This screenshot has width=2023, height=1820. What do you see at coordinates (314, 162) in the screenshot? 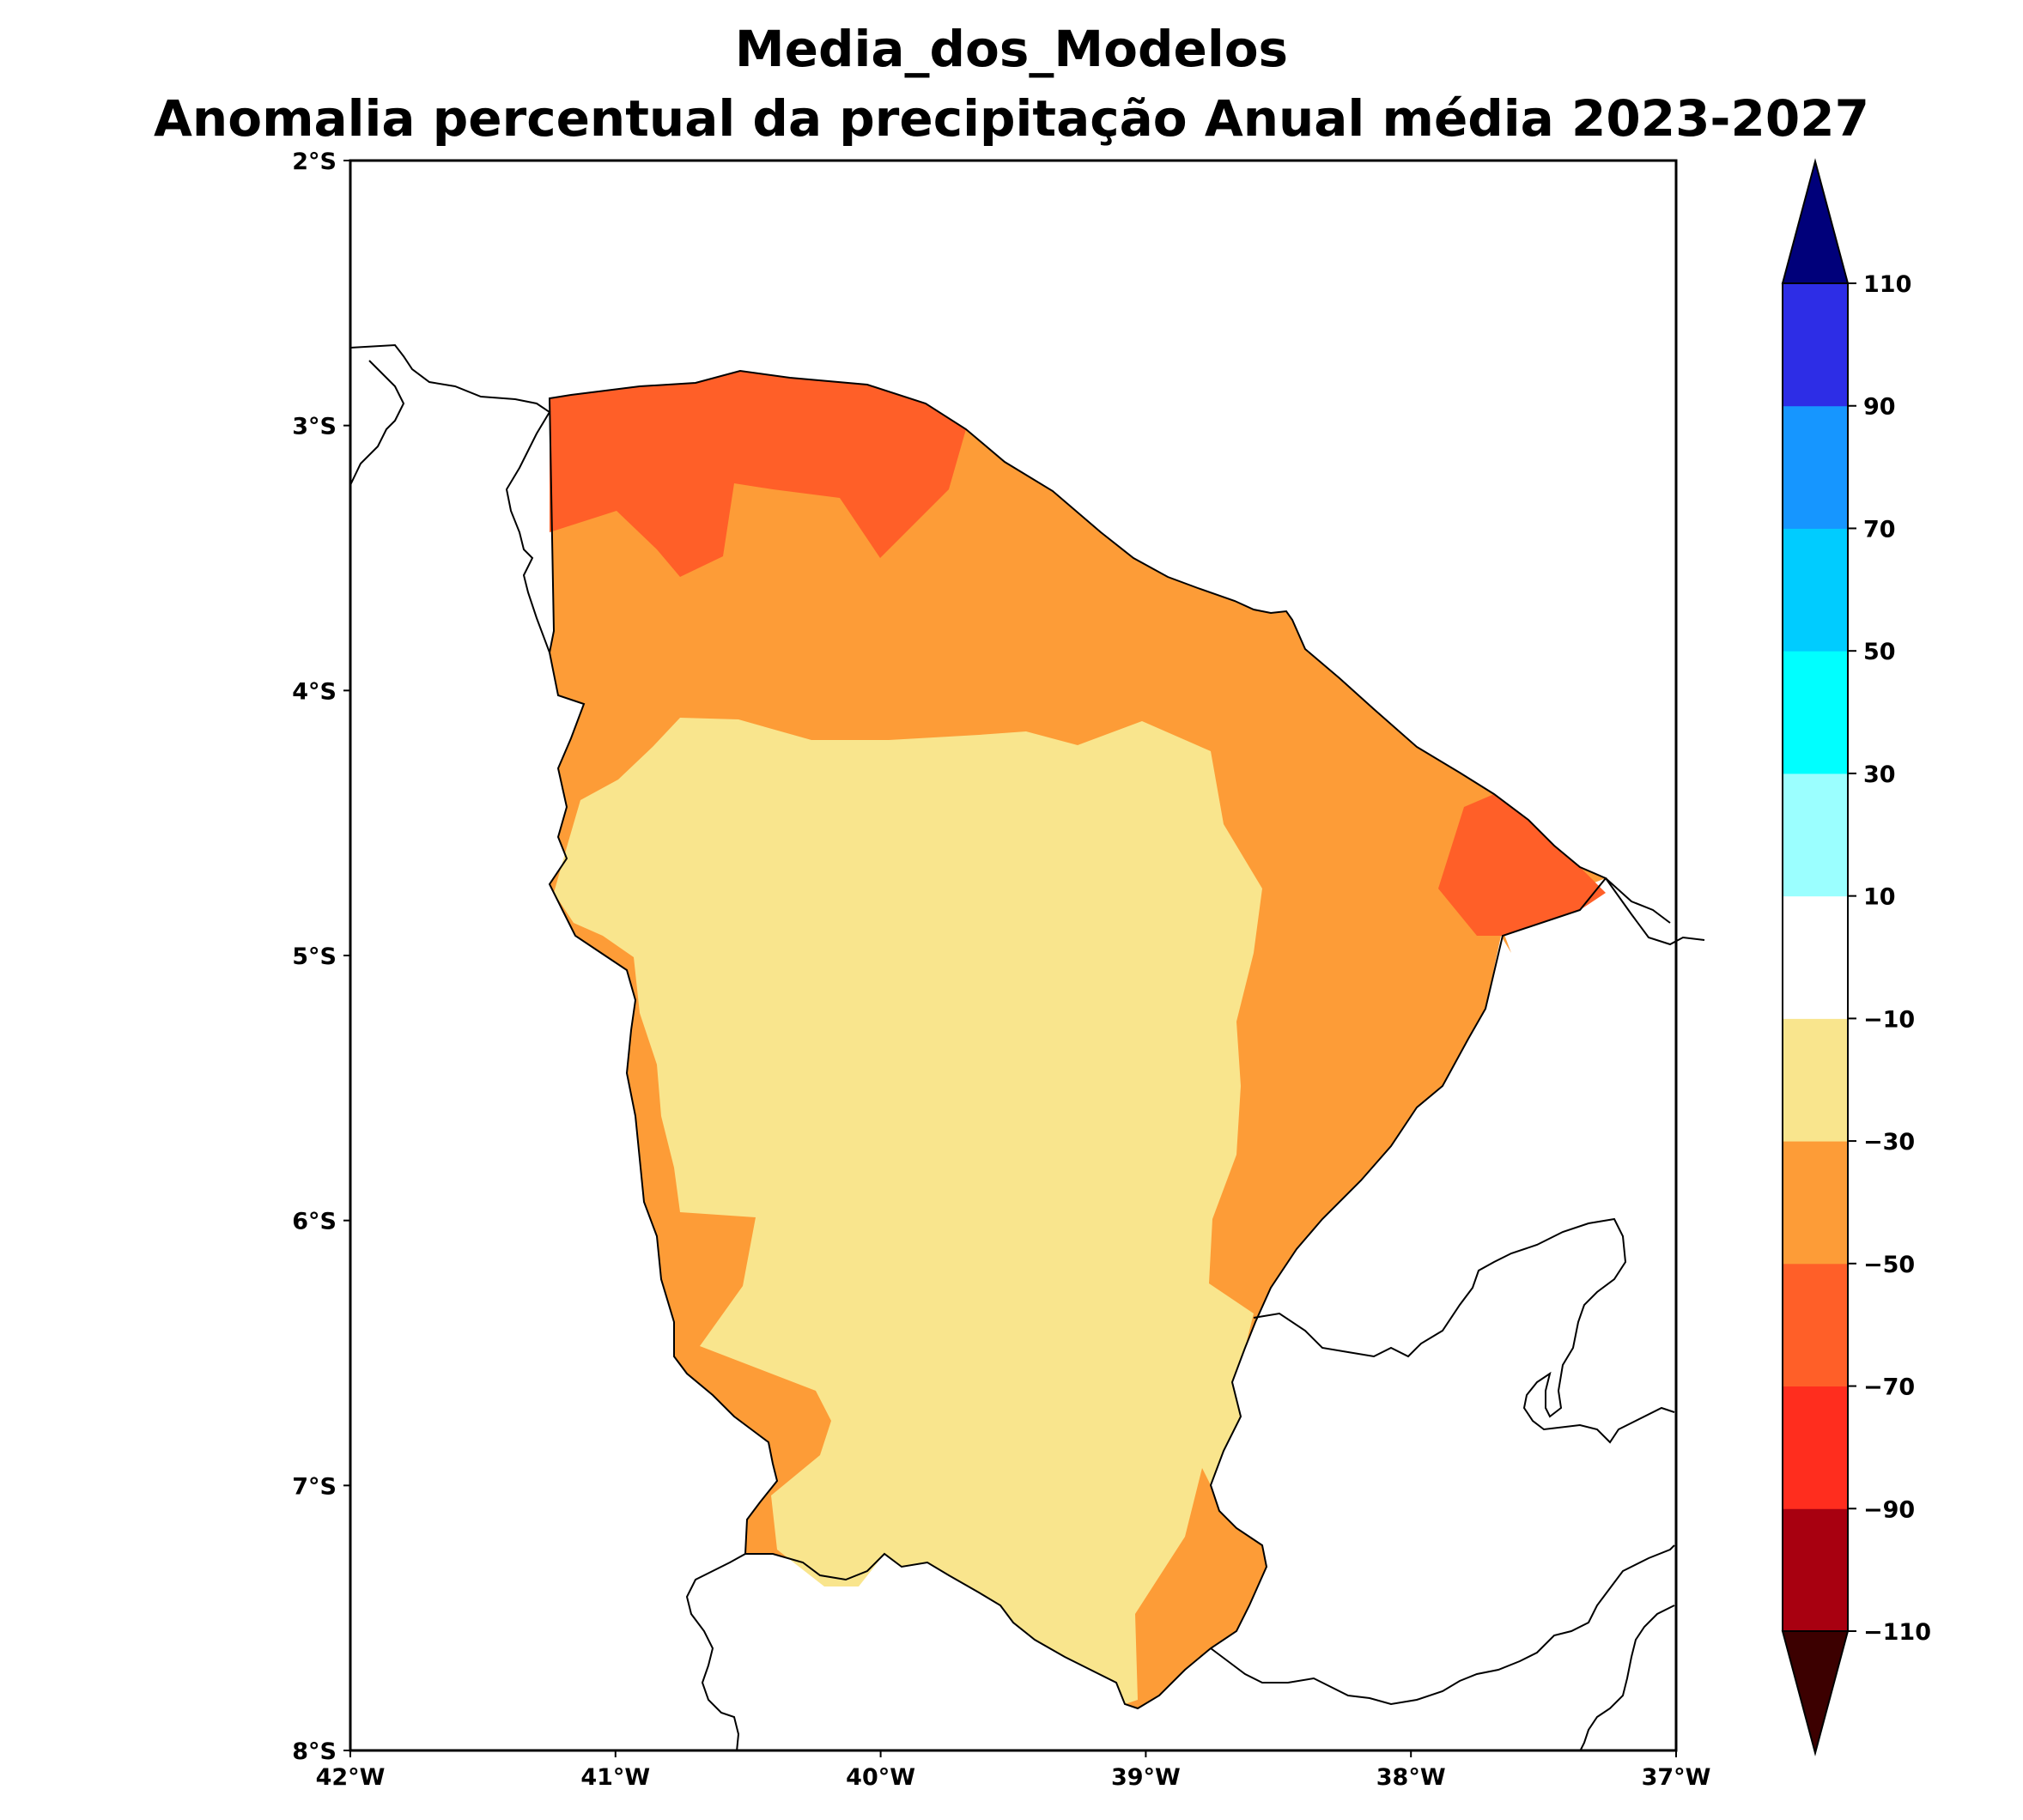
I see `lat-tick-label: 2°S` at bounding box center [314, 162].